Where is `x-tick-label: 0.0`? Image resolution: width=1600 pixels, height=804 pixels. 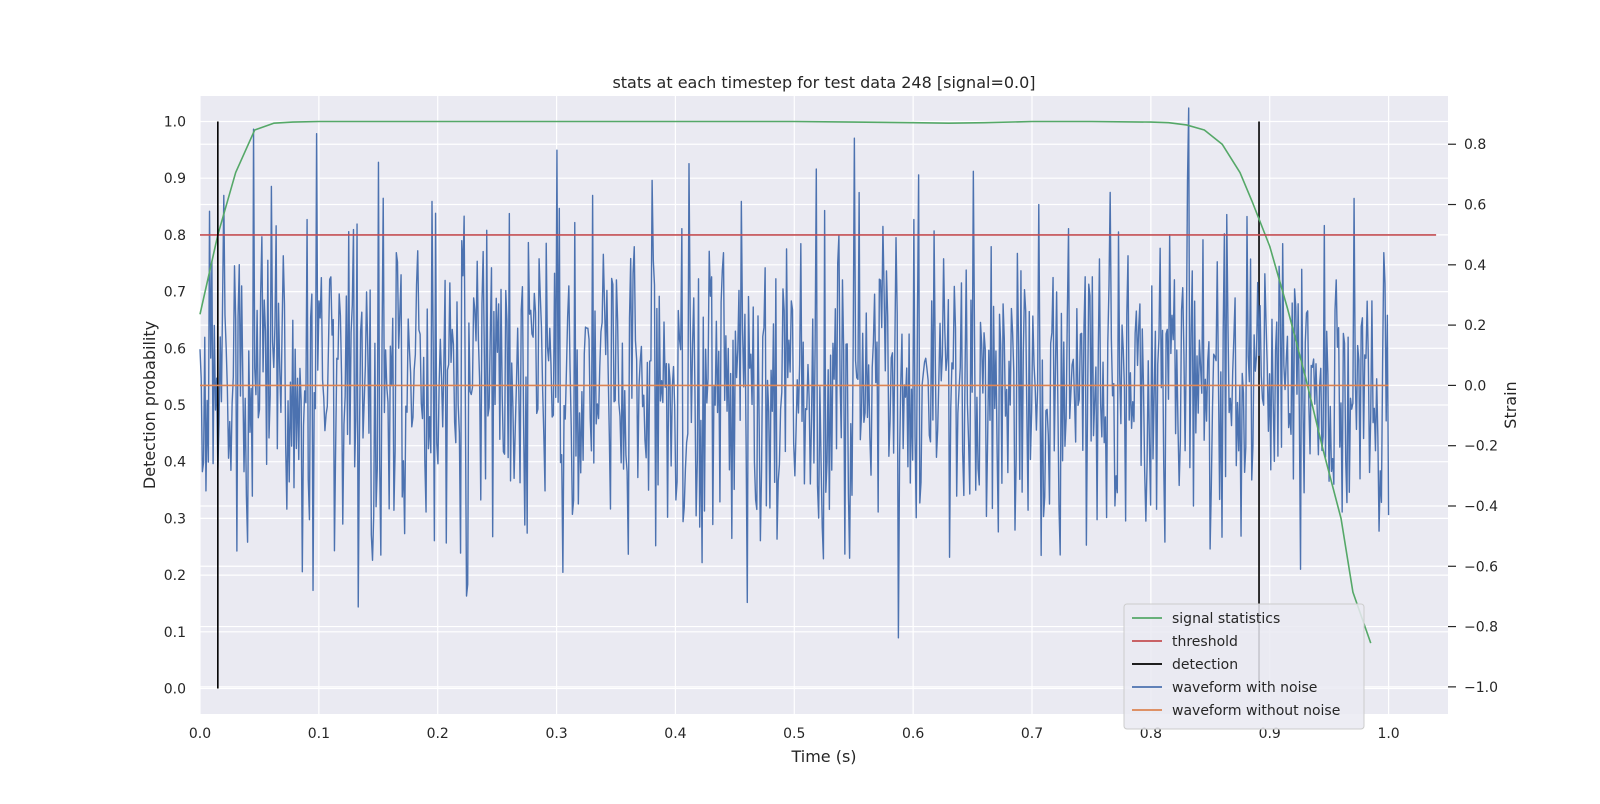
x-tick-label: 0.0 is located at coordinates (200, 734).